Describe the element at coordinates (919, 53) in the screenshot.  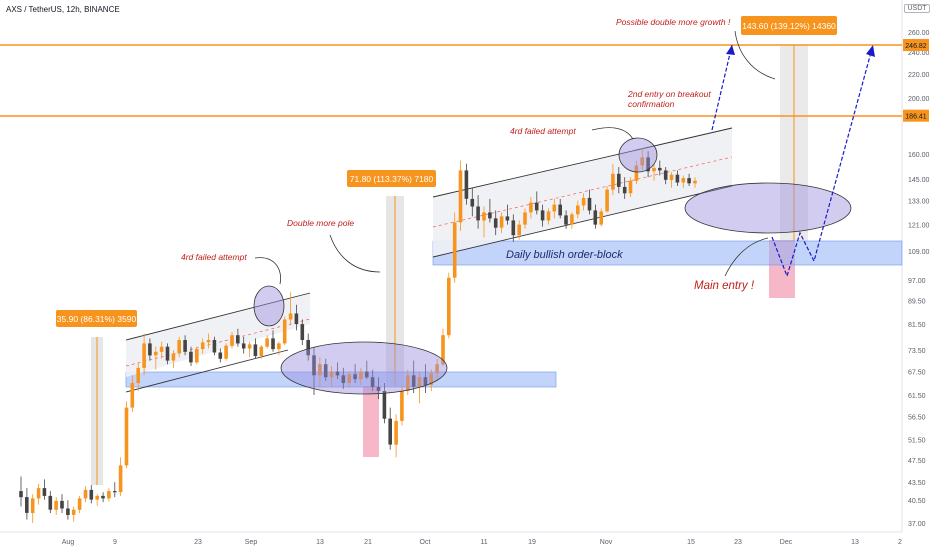
I see `y-tick-label: 240.00` at that location.